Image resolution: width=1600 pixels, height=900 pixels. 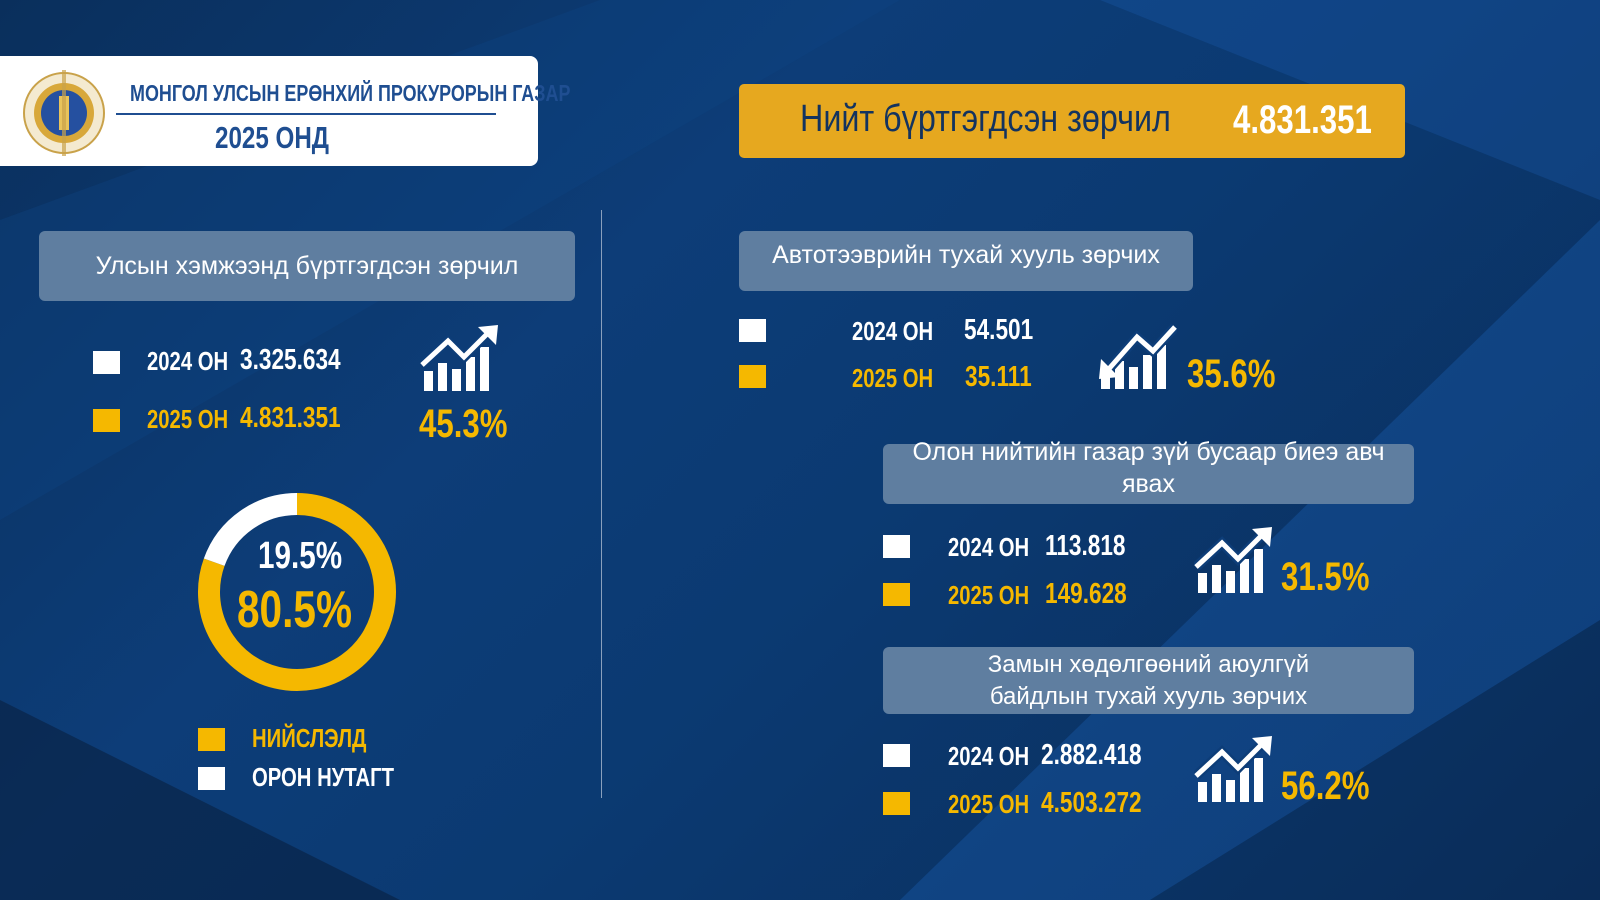 I want to click on transport-2024-value: 54.501, so click(x=999, y=330).